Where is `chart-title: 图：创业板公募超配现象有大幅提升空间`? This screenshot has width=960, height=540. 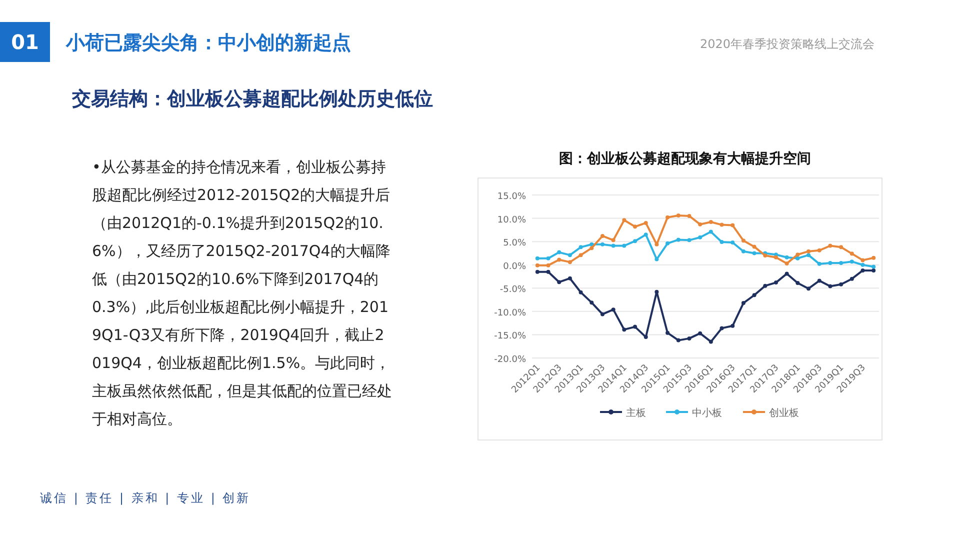 chart-title: 图：创业板公募超配现象有大幅提升空间 is located at coordinates (685, 159).